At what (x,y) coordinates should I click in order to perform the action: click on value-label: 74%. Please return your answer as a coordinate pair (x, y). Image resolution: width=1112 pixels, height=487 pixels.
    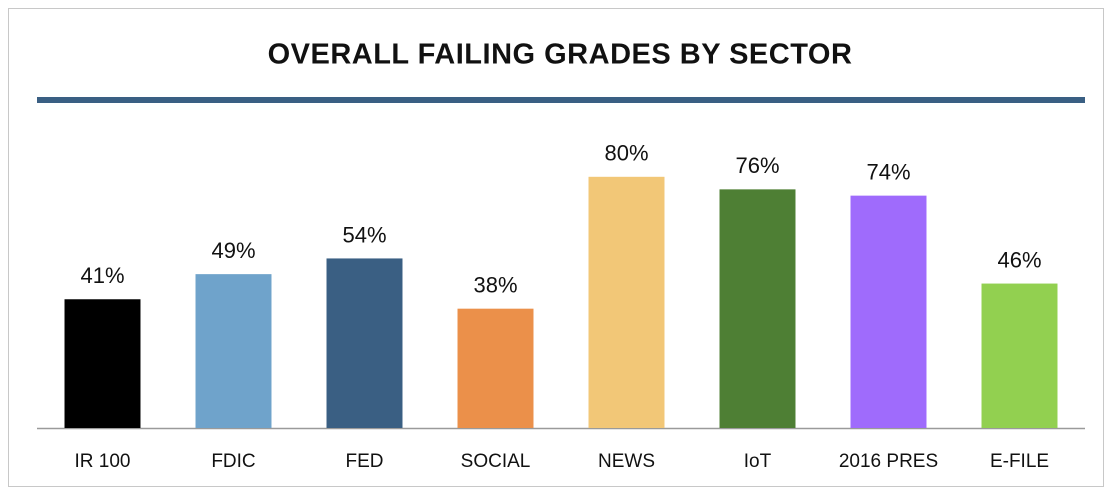
    Looking at the image, I should click on (888, 171).